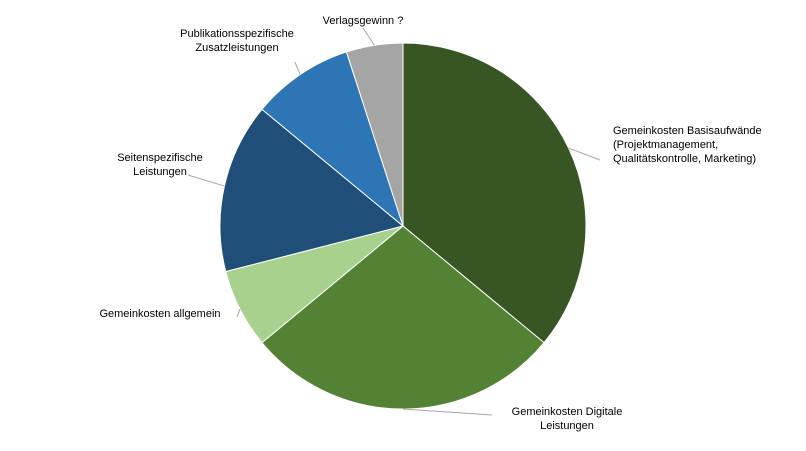  I want to click on slice-label-line: Publikationsspezifische, so click(237, 34).